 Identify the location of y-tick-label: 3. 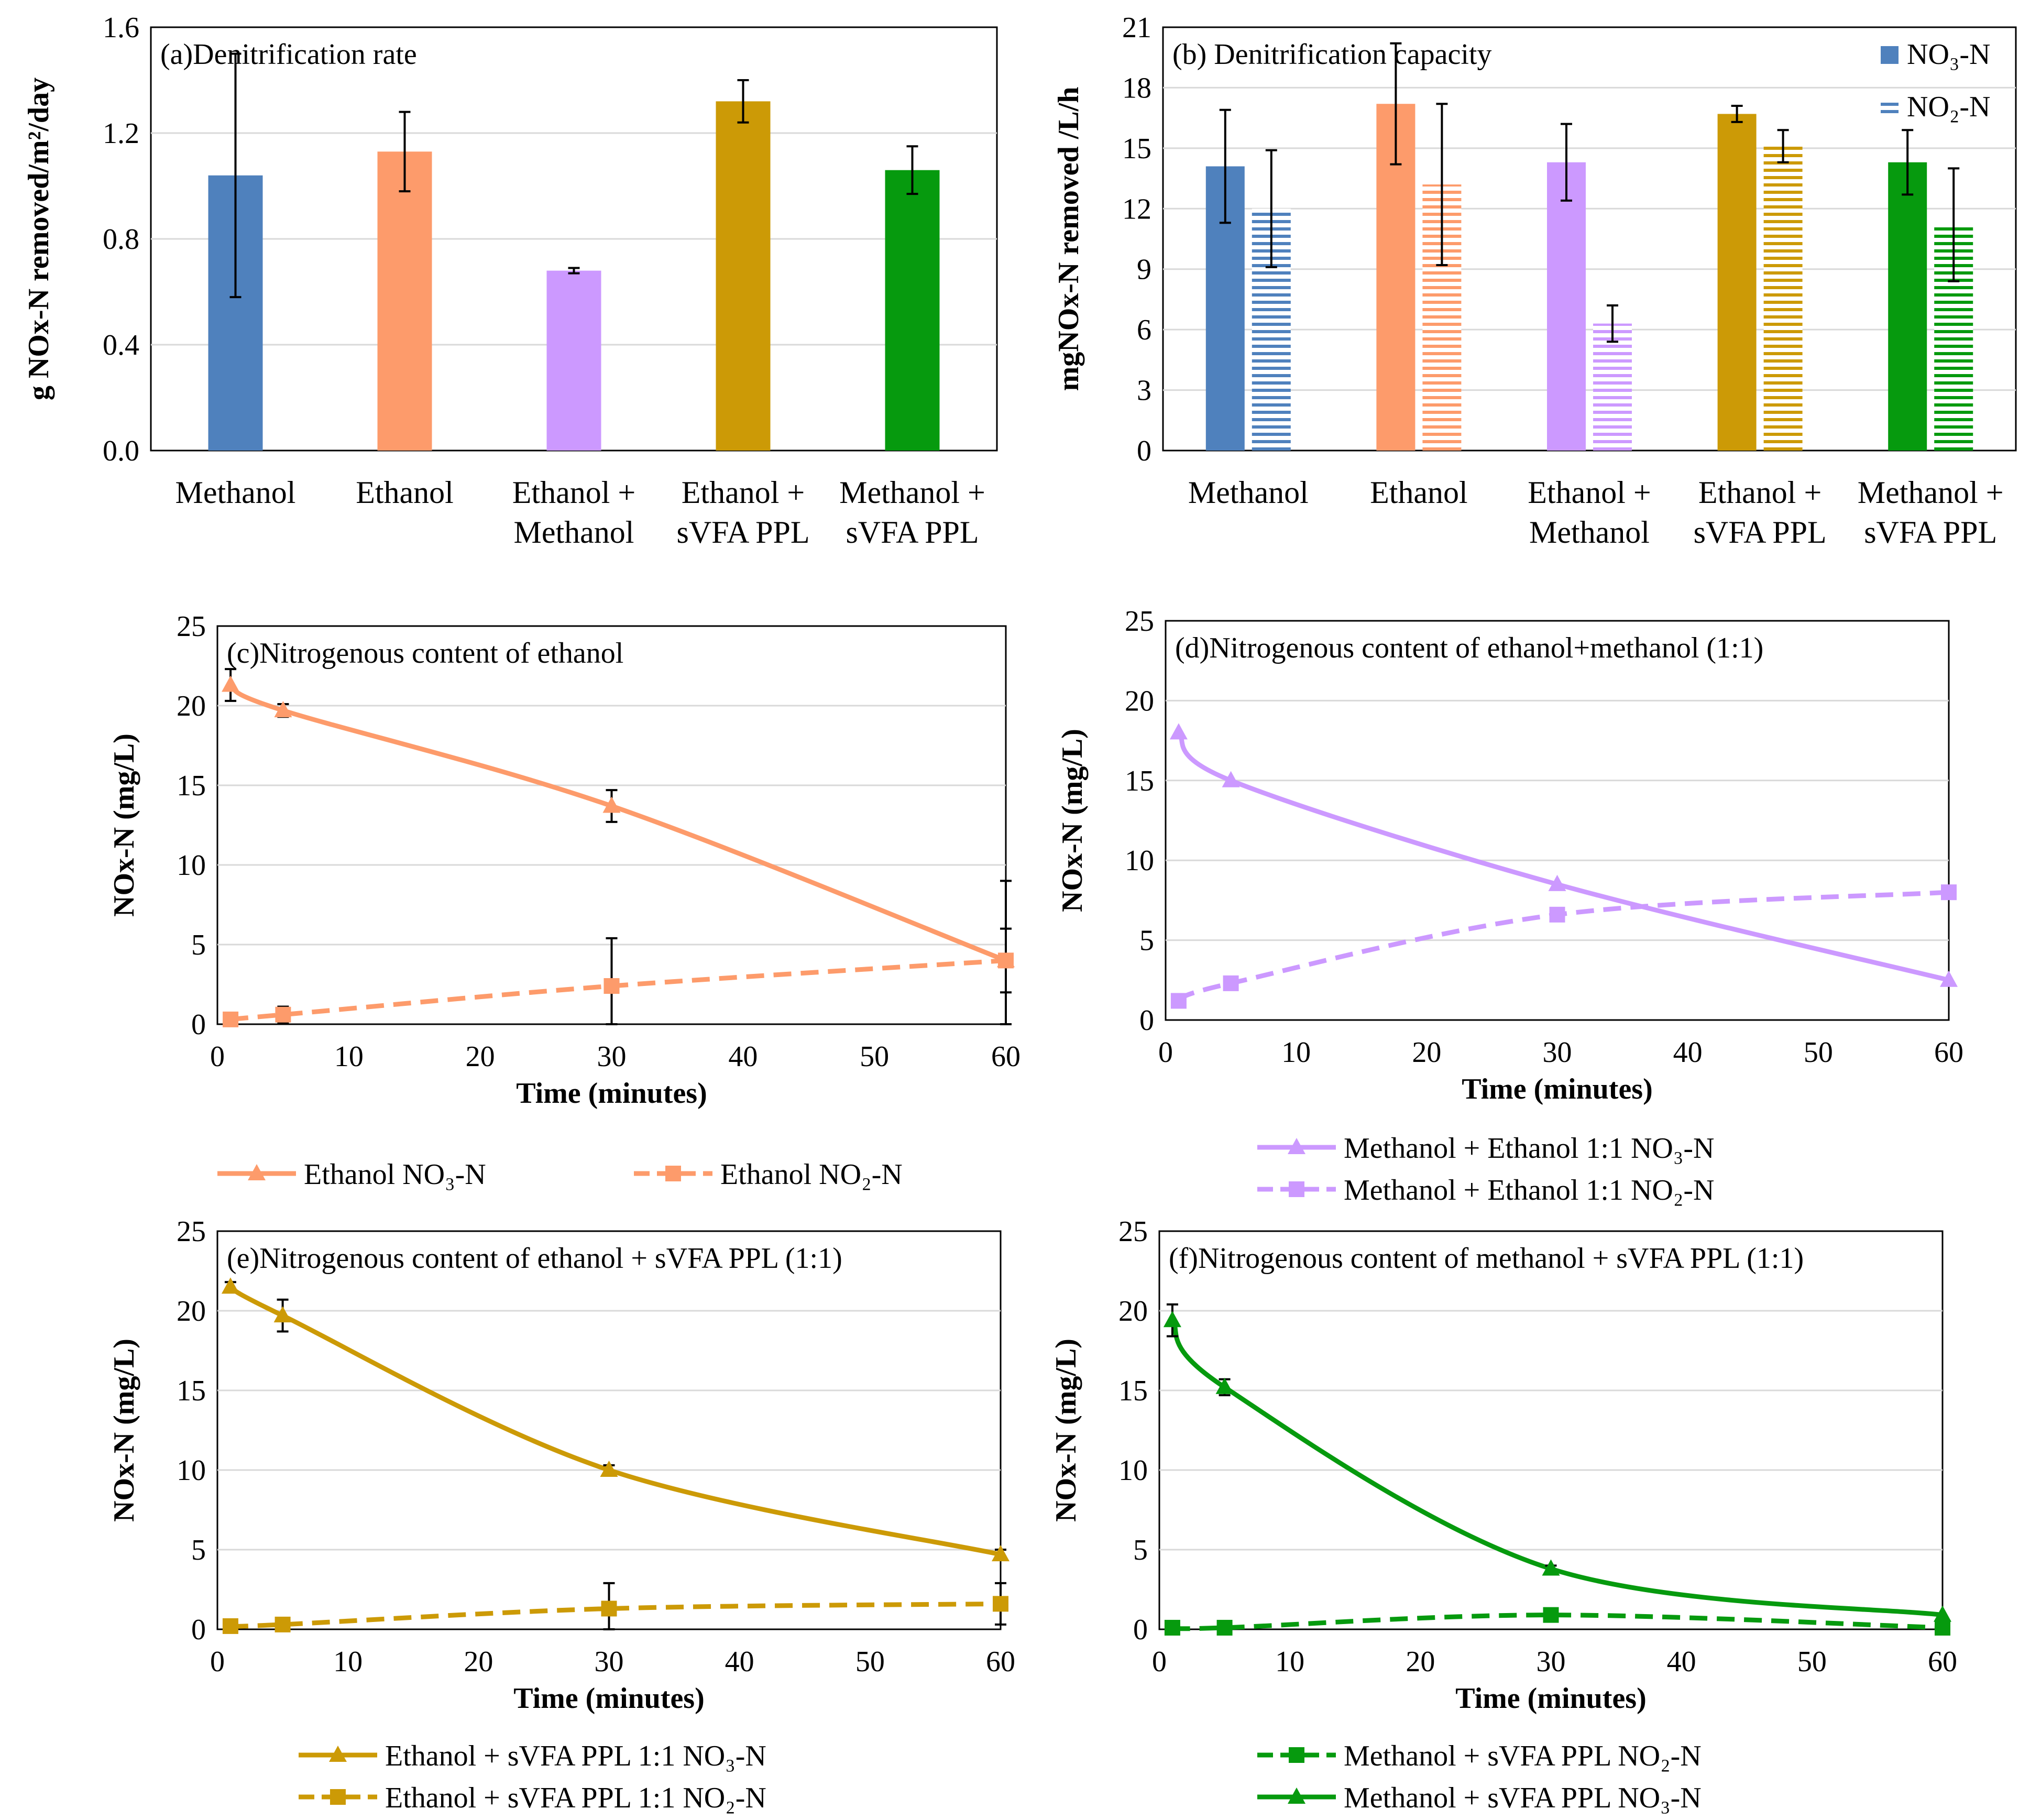
(1144, 391).